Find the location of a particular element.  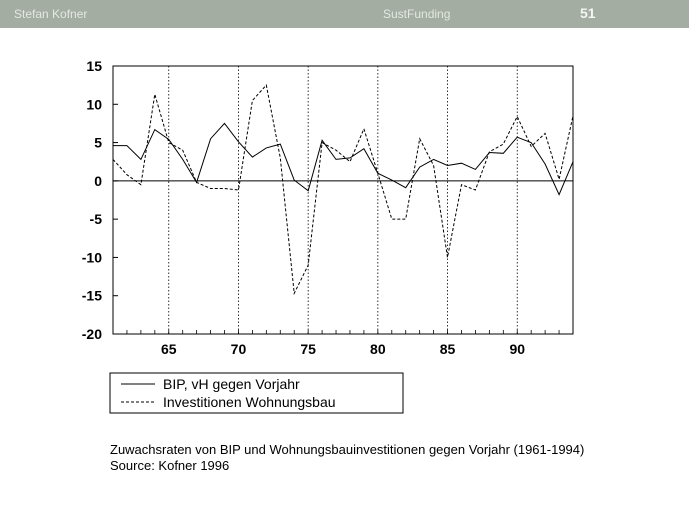

y-tick-label: -10 is located at coordinates (92, 257).